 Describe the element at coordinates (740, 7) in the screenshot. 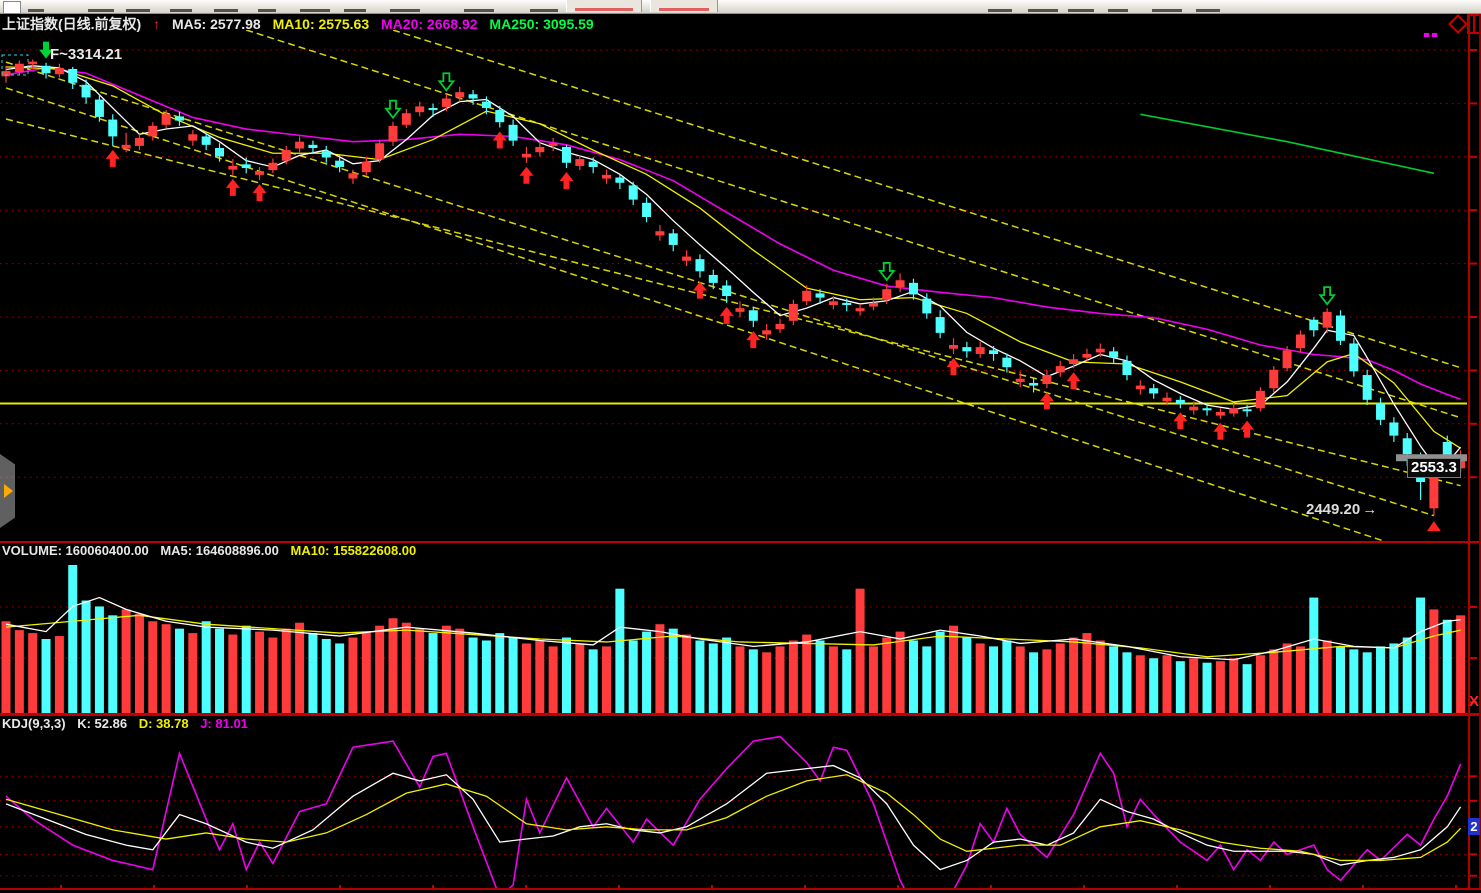

I see `menu-bar` at that location.